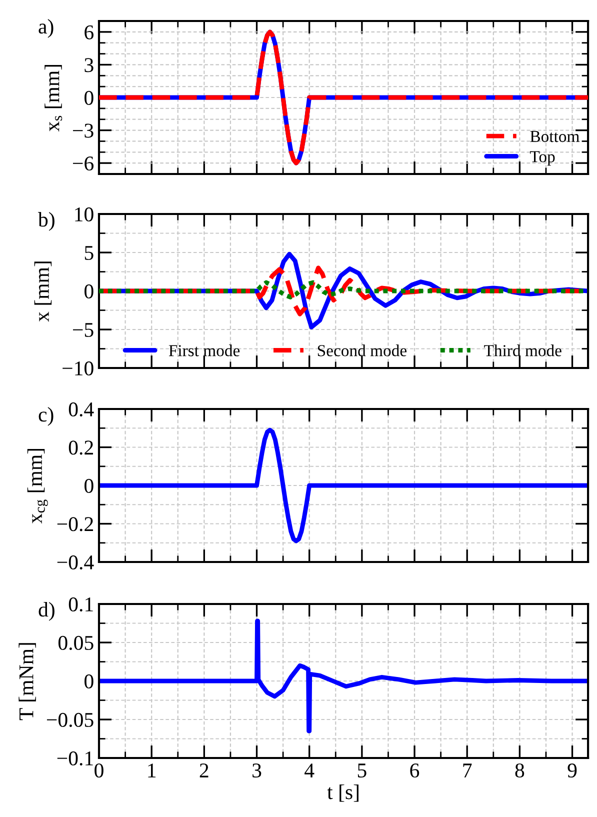 Image resolution: width=597 pixels, height=817 pixels. What do you see at coordinates (37, 486) in the screenshot?
I see `y-axis-title: x$_{cg}$ [mm]` at bounding box center [37, 486].